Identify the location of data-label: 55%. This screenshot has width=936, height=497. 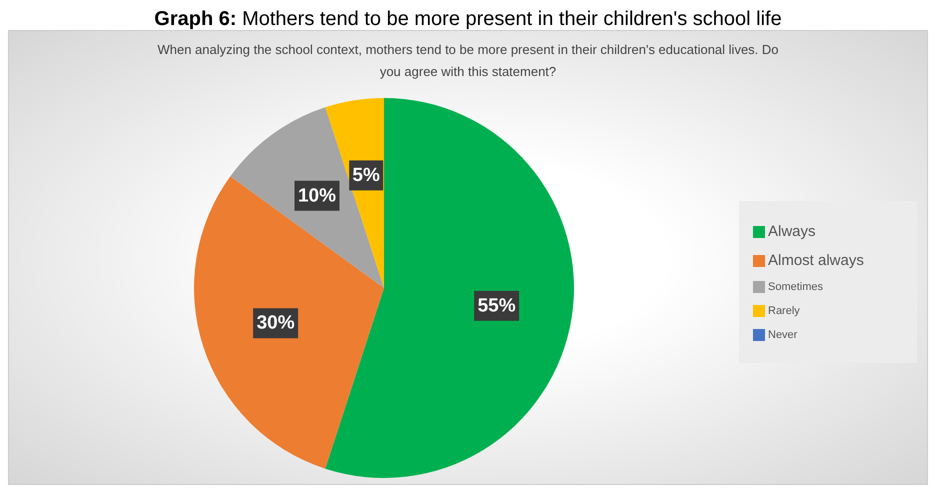
(497, 305).